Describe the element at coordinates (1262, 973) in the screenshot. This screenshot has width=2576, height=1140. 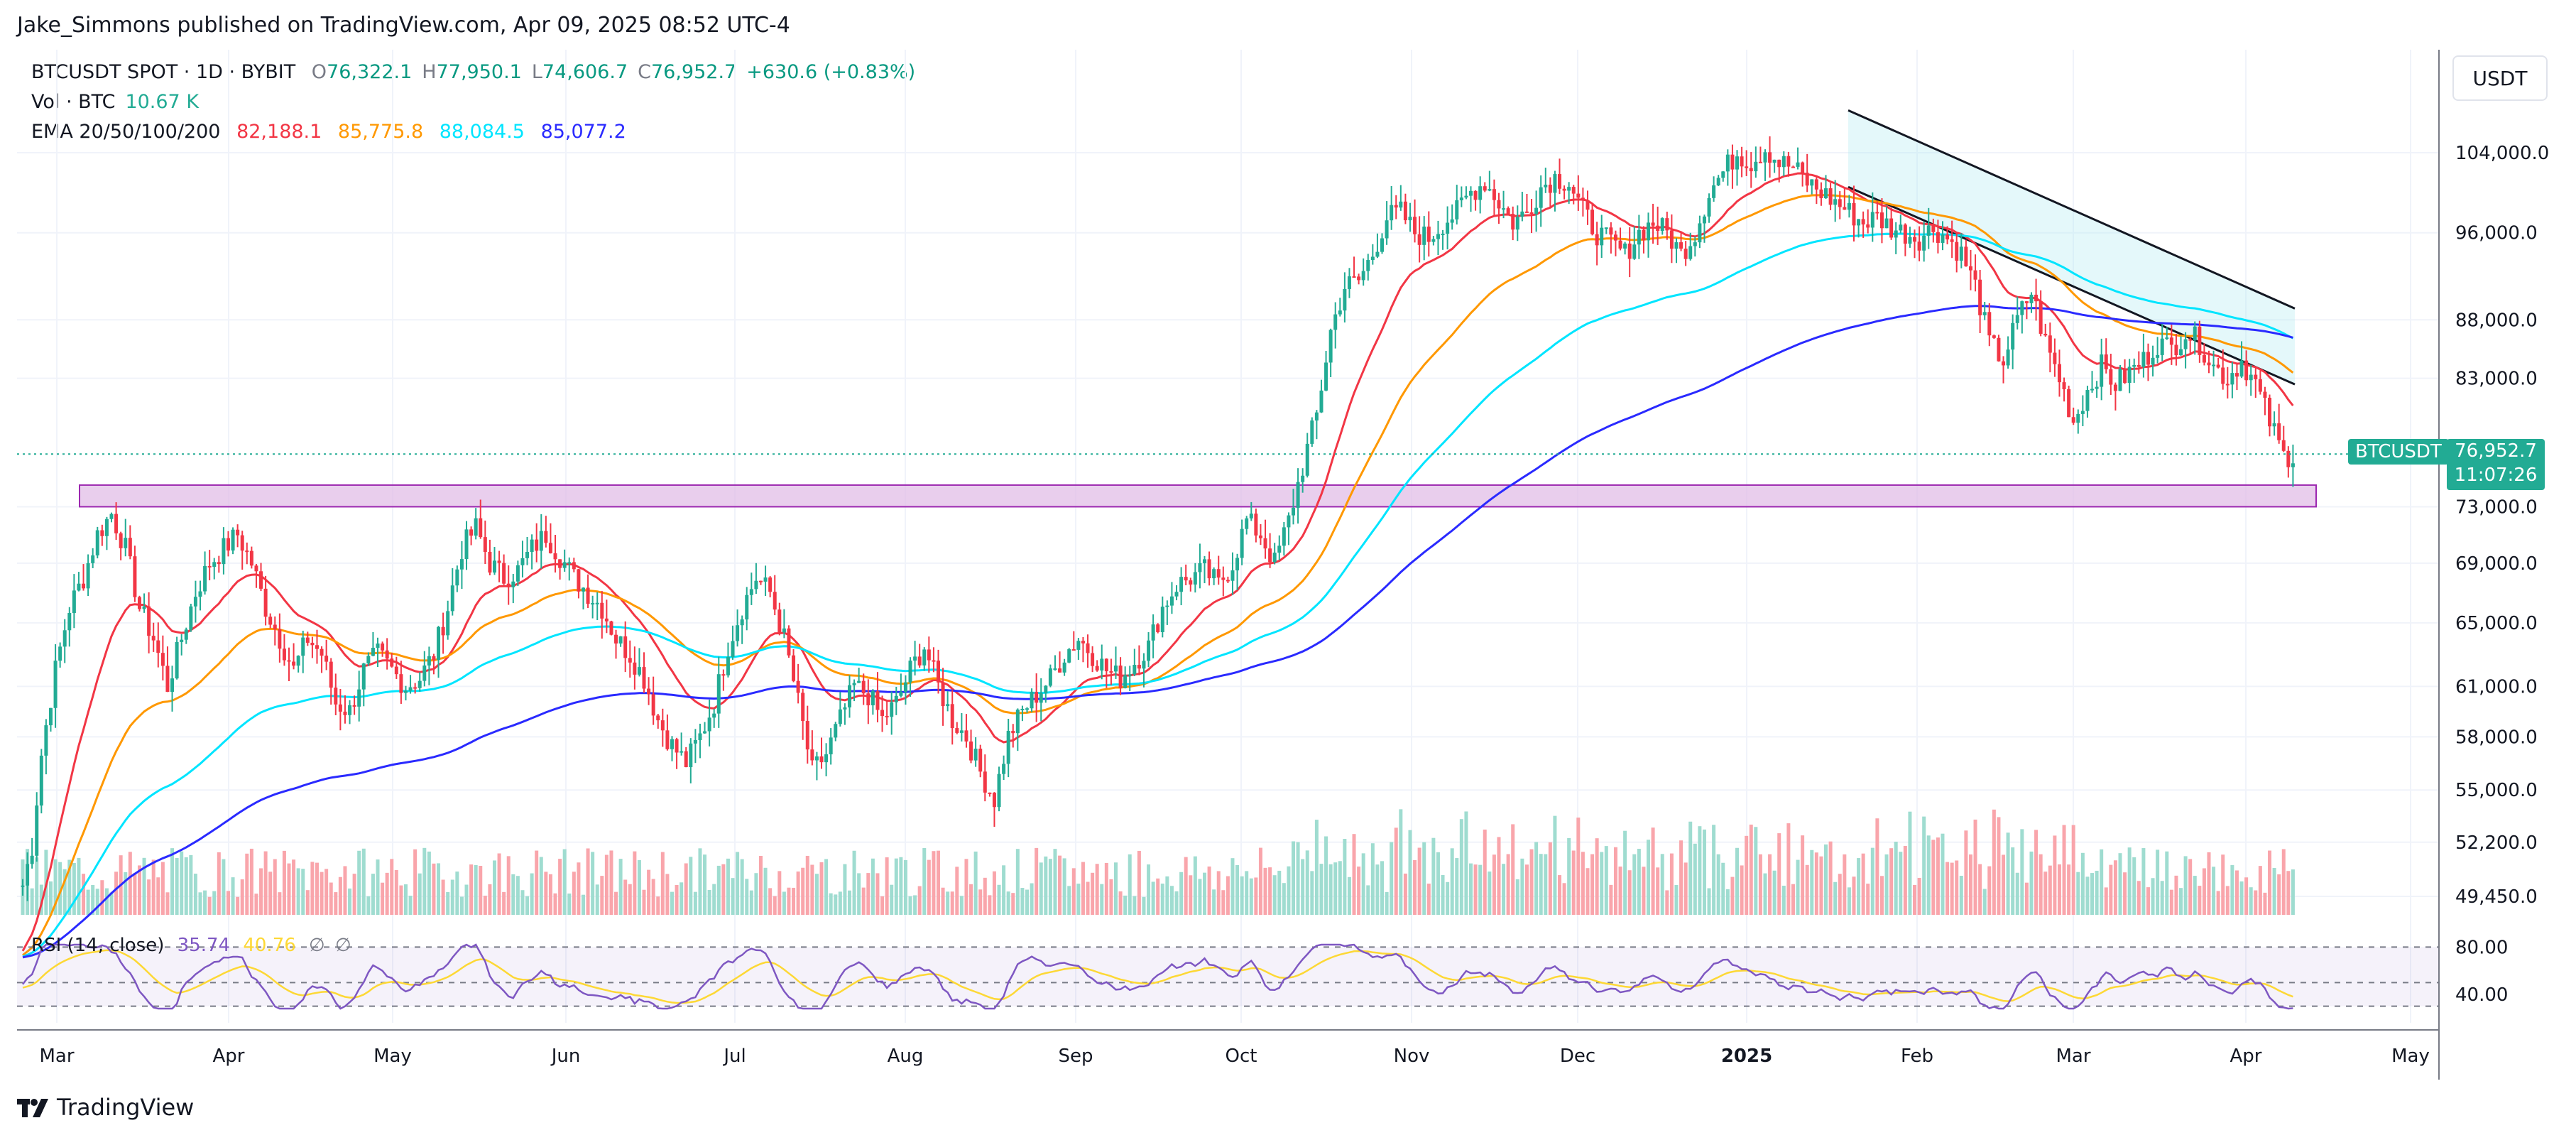
I see `rsi-pane: 80.00 40.00` at that location.